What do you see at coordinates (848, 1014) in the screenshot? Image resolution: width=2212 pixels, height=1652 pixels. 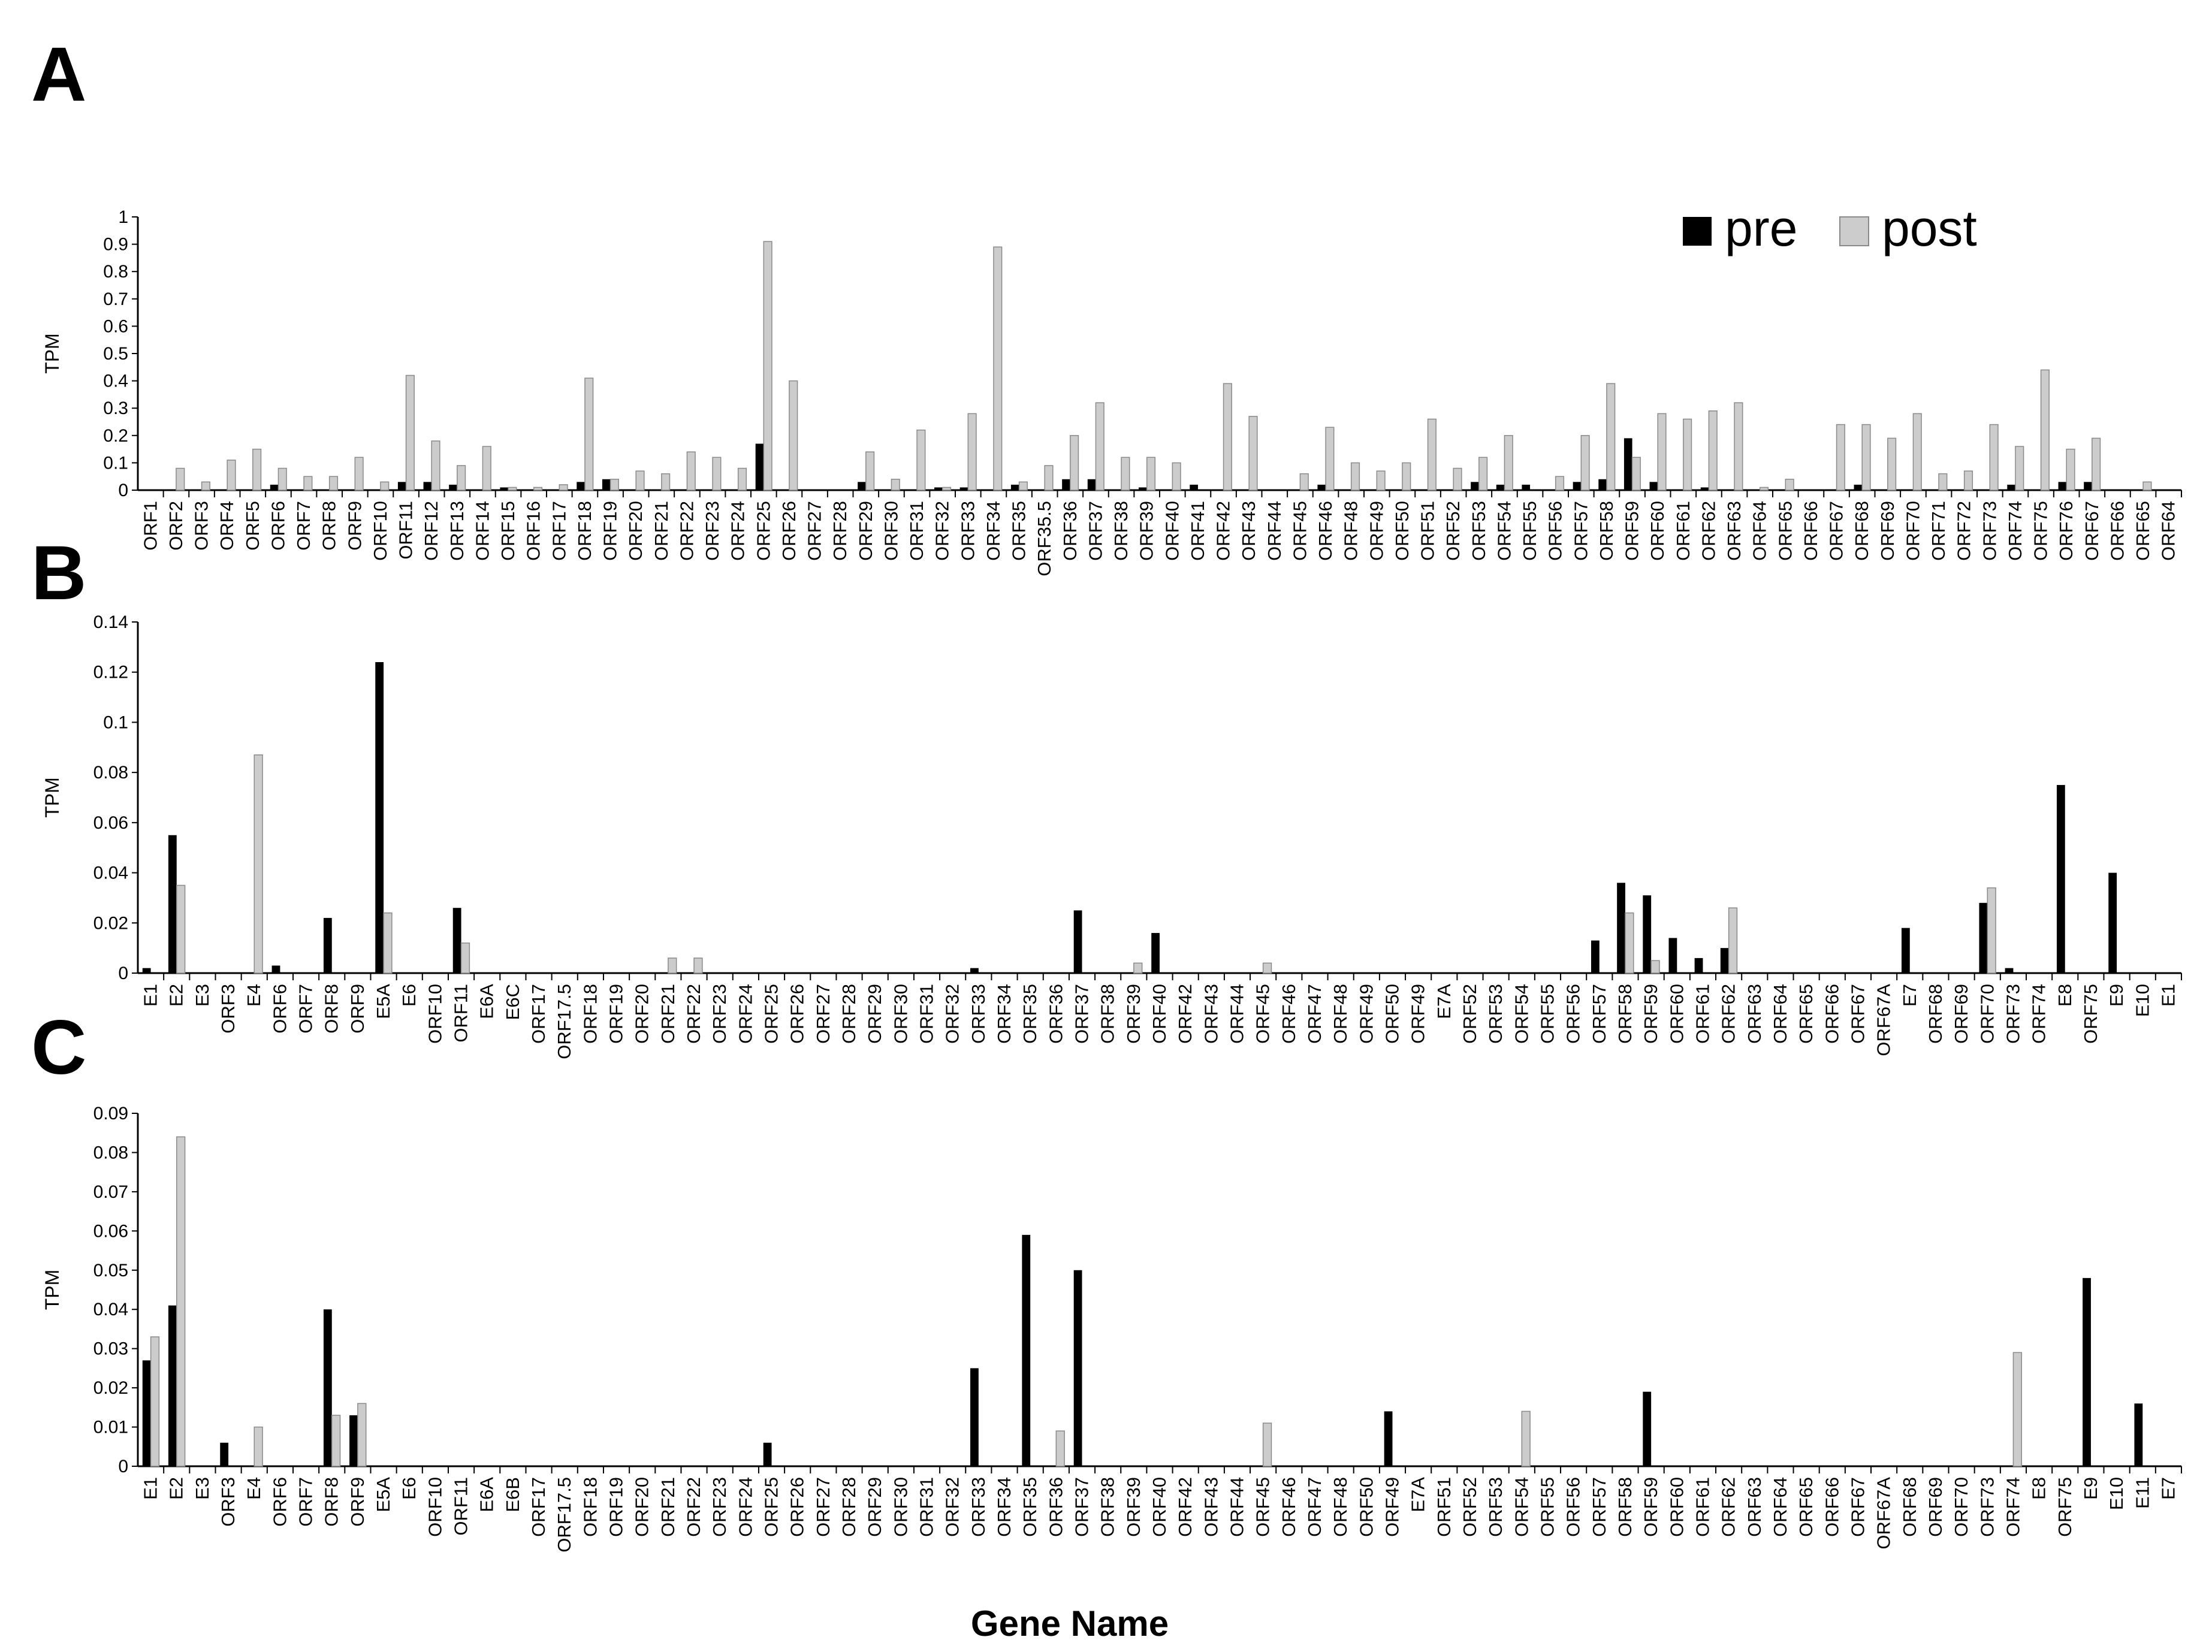 I see `x-tick-label: ORF28` at bounding box center [848, 1014].